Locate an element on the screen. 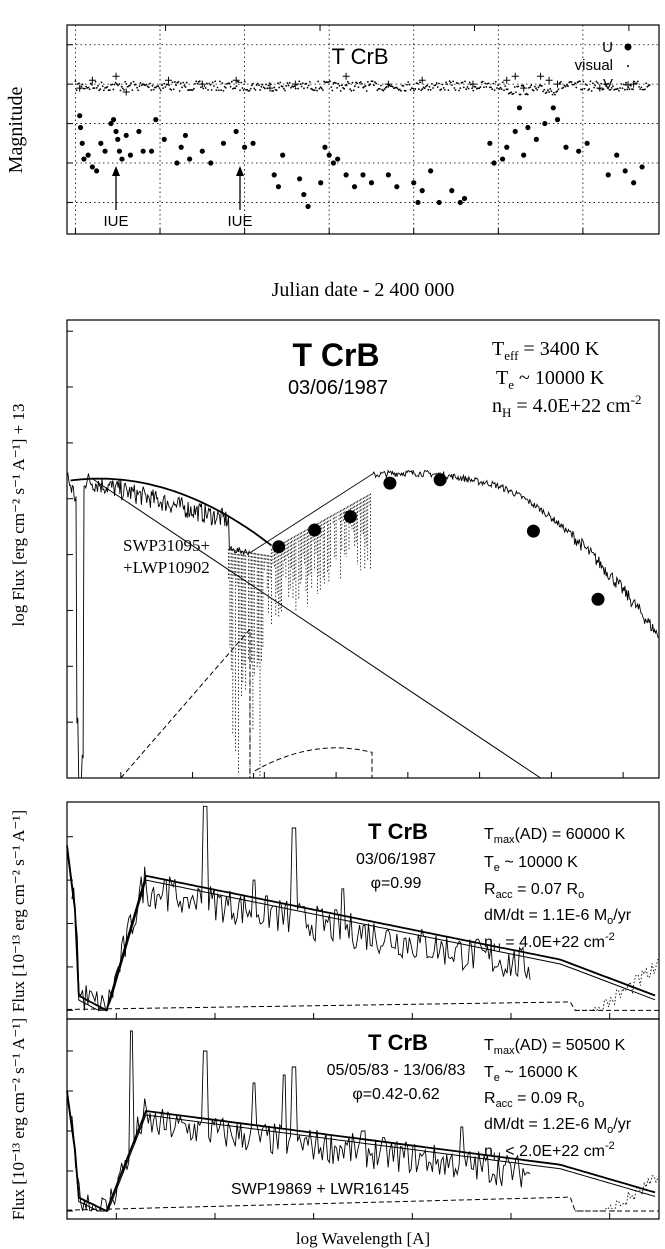  uv-1983-phase: φ=0.42-0.62 is located at coordinates (395, 1094).